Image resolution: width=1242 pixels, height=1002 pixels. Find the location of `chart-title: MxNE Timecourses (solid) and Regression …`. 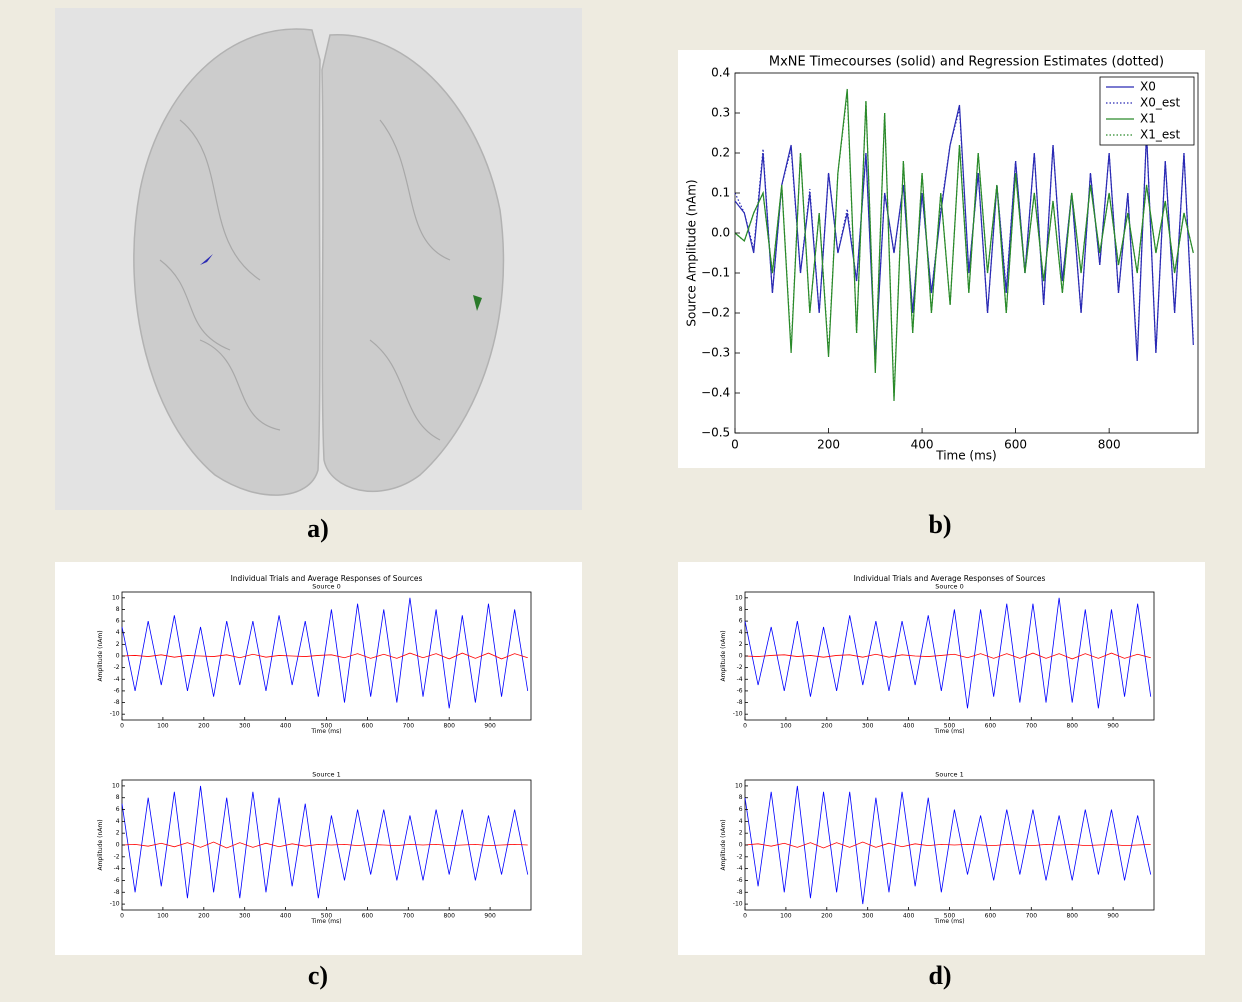

chart-title: MxNE Timecourses (solid) and Regression … is located at coordinates (966, 62).